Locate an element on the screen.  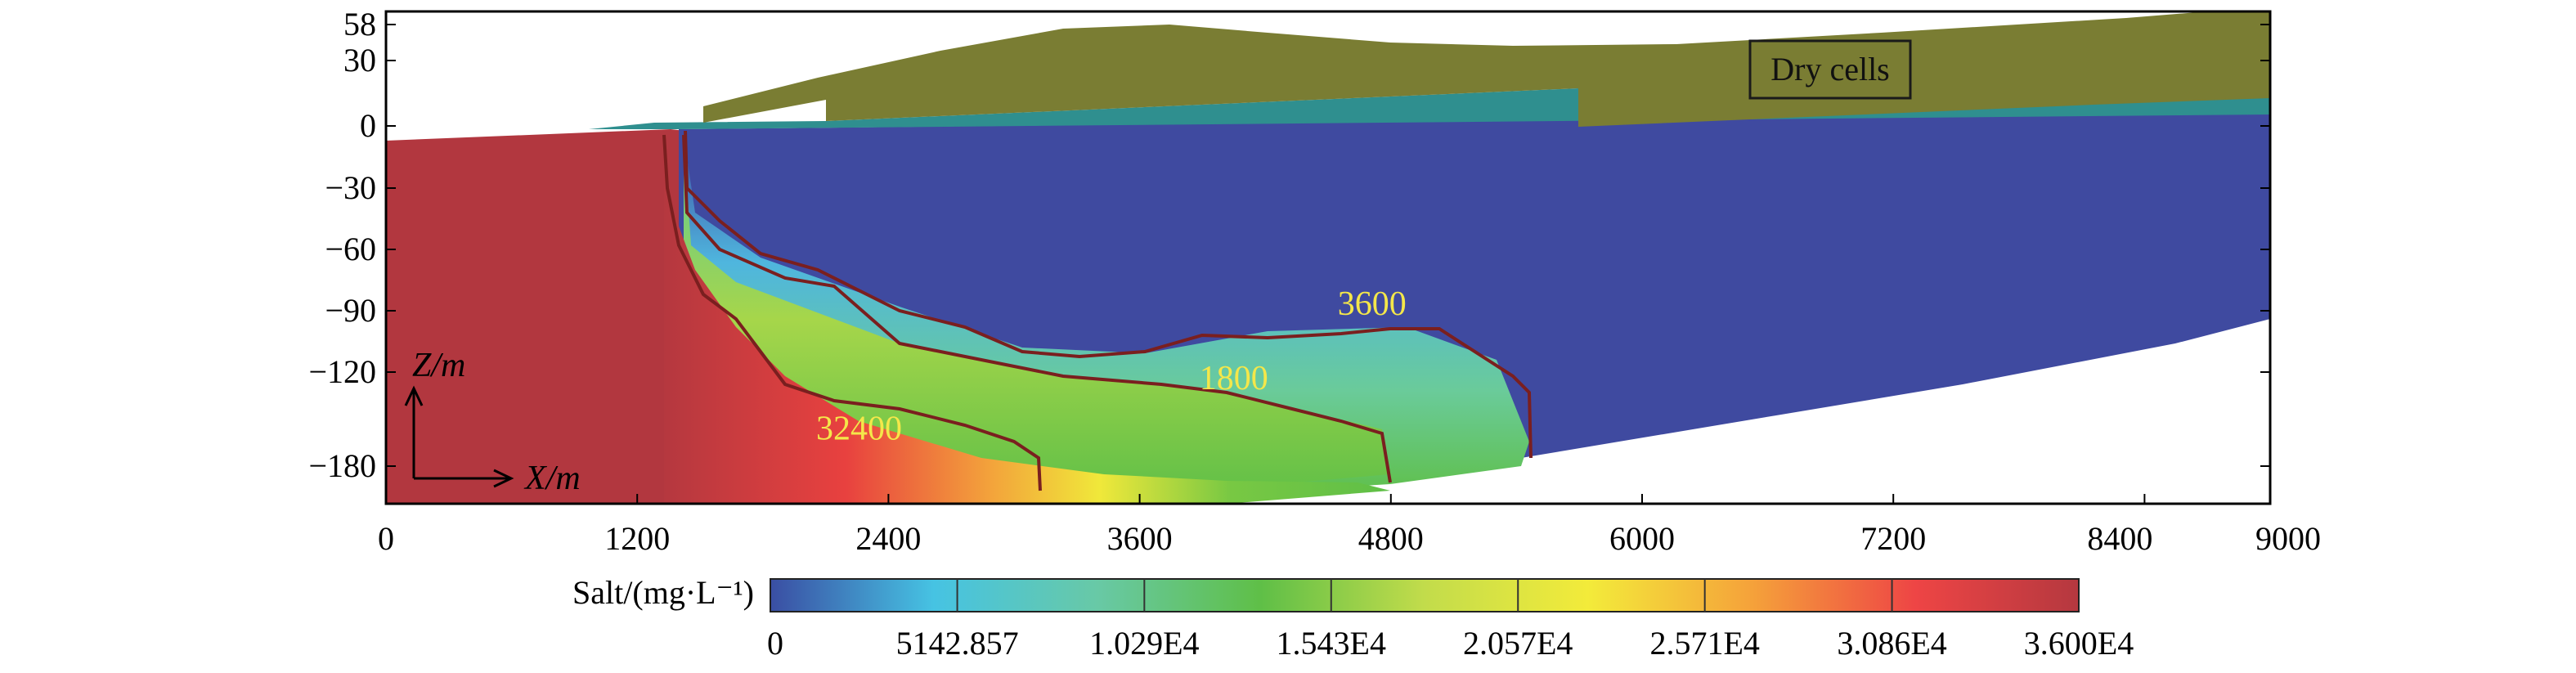
colorbar-tick-label: 1.543E4 is located at coordinates (1332, 644).